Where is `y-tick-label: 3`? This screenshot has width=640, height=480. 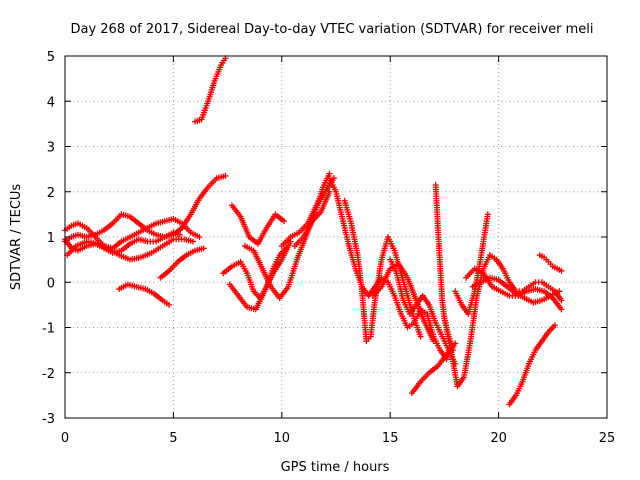 y-tick-label: 3 is located at coordinates (51, 148).